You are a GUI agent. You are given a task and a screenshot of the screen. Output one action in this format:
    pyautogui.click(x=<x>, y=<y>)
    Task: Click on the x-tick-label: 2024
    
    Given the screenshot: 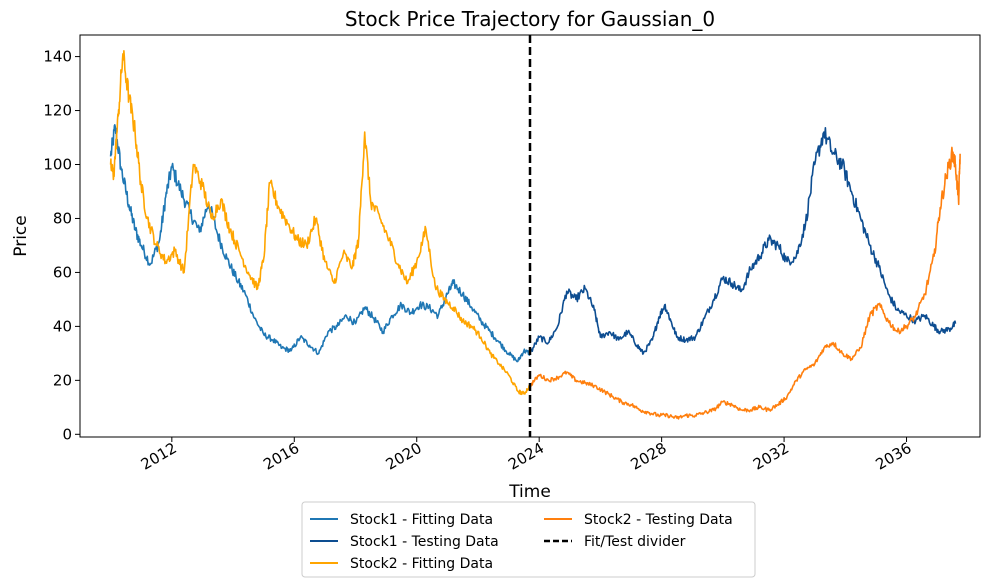 What is the action you would take?
    pyautogui.click(x=526, y=456)
    